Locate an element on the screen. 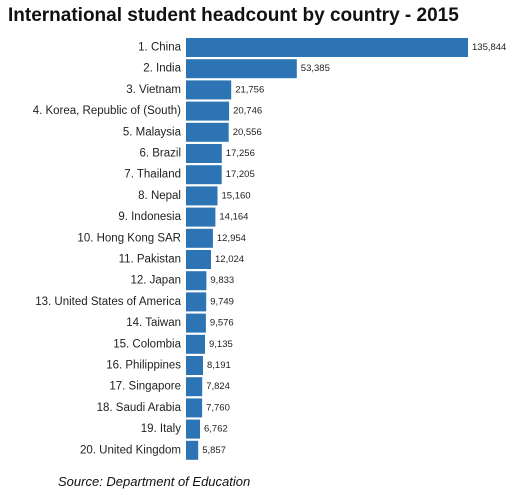 Image resolution: width=513 pixels, height=495 pixels. category-label: 10. Hong Kong SAR is located at coordinates (129, 238).